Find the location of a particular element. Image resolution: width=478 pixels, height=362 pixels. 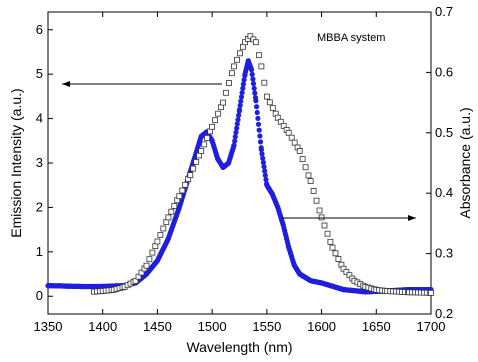

y-axis-right-title: Absorbance (a.u.) is located at coordinates (465, 162).